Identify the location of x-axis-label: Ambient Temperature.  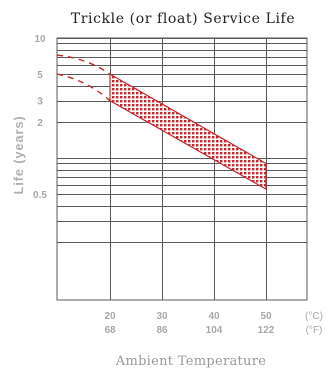
(190, 361).